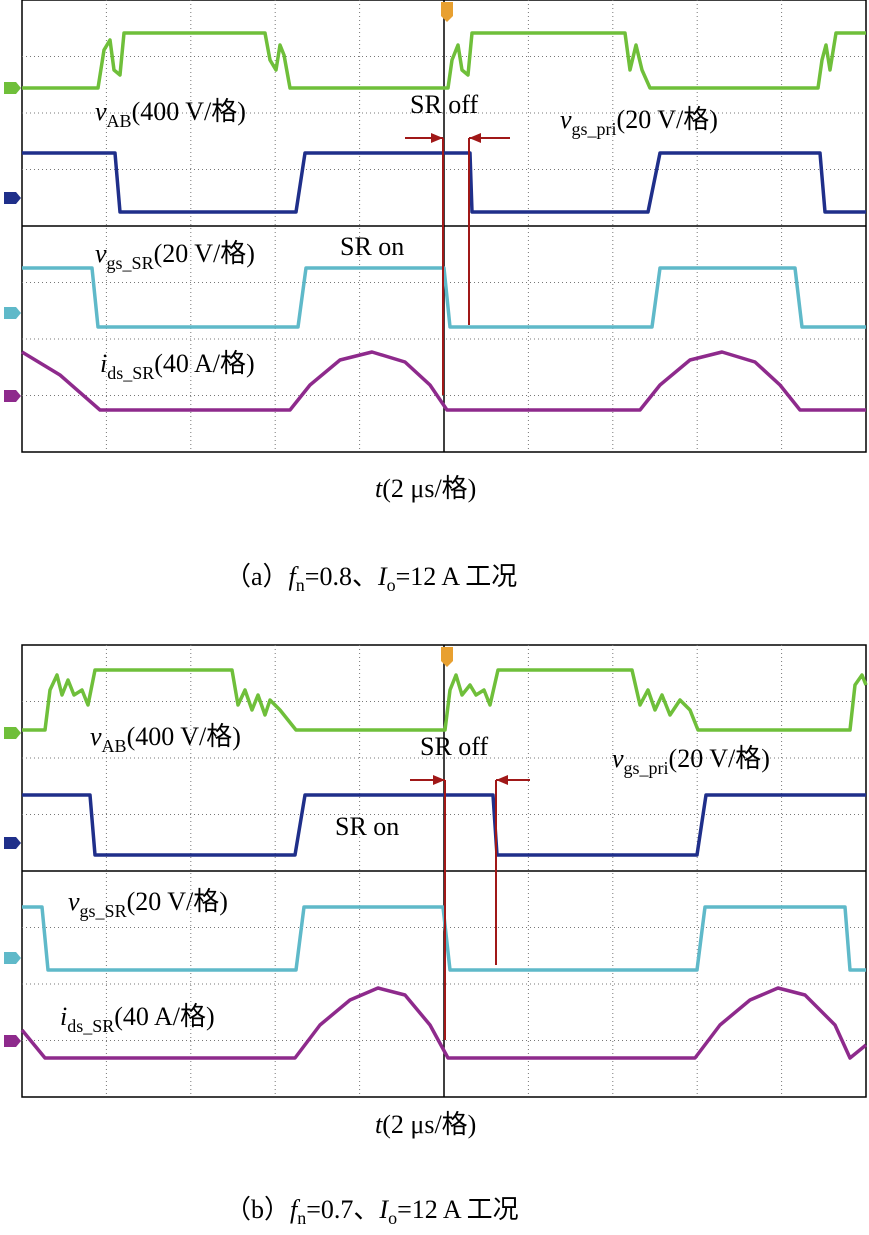  I want to click on caption-prefix: （a）, so click(257, 576).